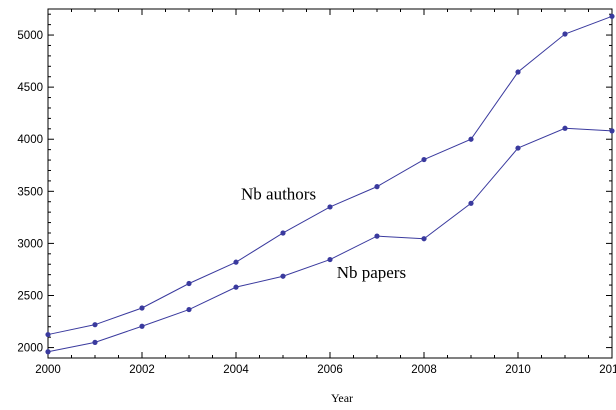 Image resolution: width=616 pixels, height=410 pixels. Describe the element at coordinates (30, 140) in the screenshot. I see `y-tick-label: 4000` at that location.